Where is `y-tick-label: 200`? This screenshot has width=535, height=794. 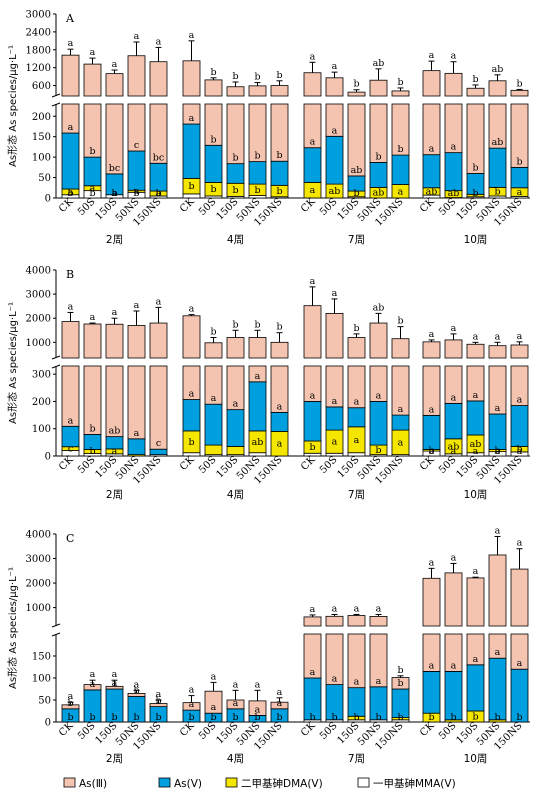
y-tick-label: 200 is located at coordinates (41, 117).